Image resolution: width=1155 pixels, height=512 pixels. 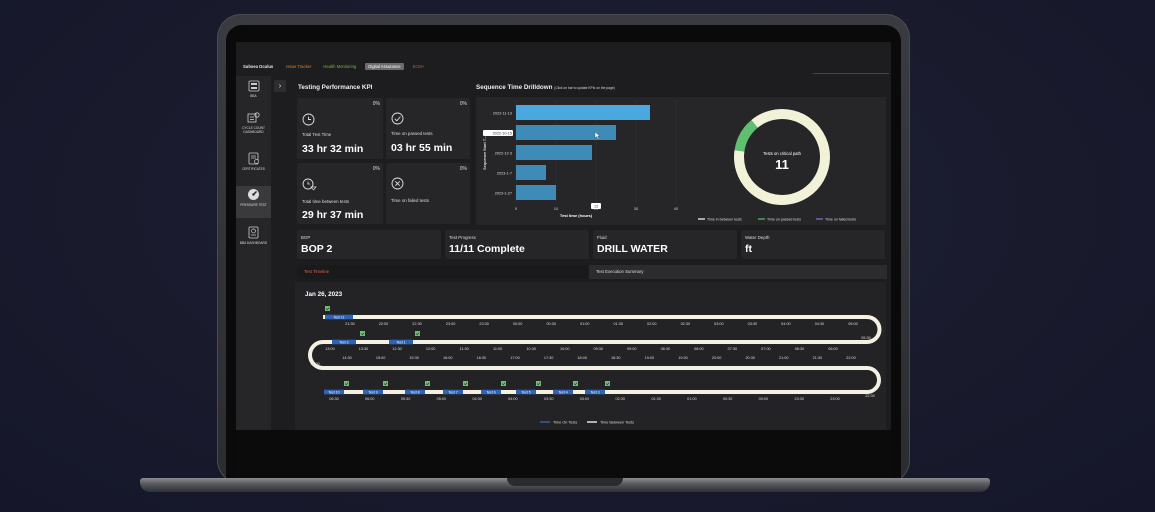 I want to click on nav-health-monitoring: Health Monitoring, so click(x=340, y=66).